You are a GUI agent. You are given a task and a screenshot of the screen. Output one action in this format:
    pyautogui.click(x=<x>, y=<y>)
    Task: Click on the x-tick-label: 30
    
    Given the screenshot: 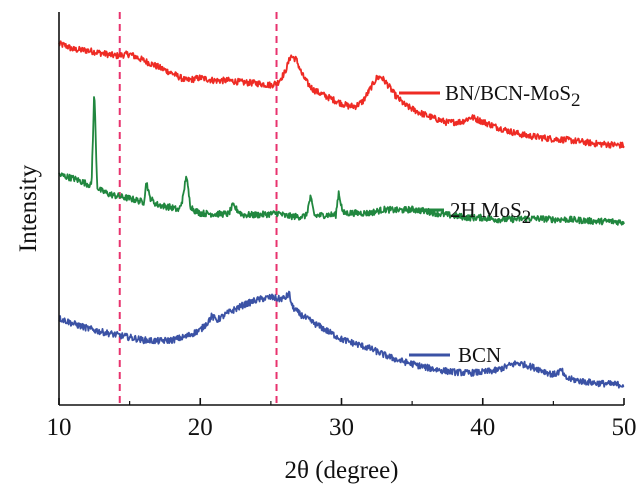 What is the action you would take?
    pyautogui.click(x=341, y=427)
    